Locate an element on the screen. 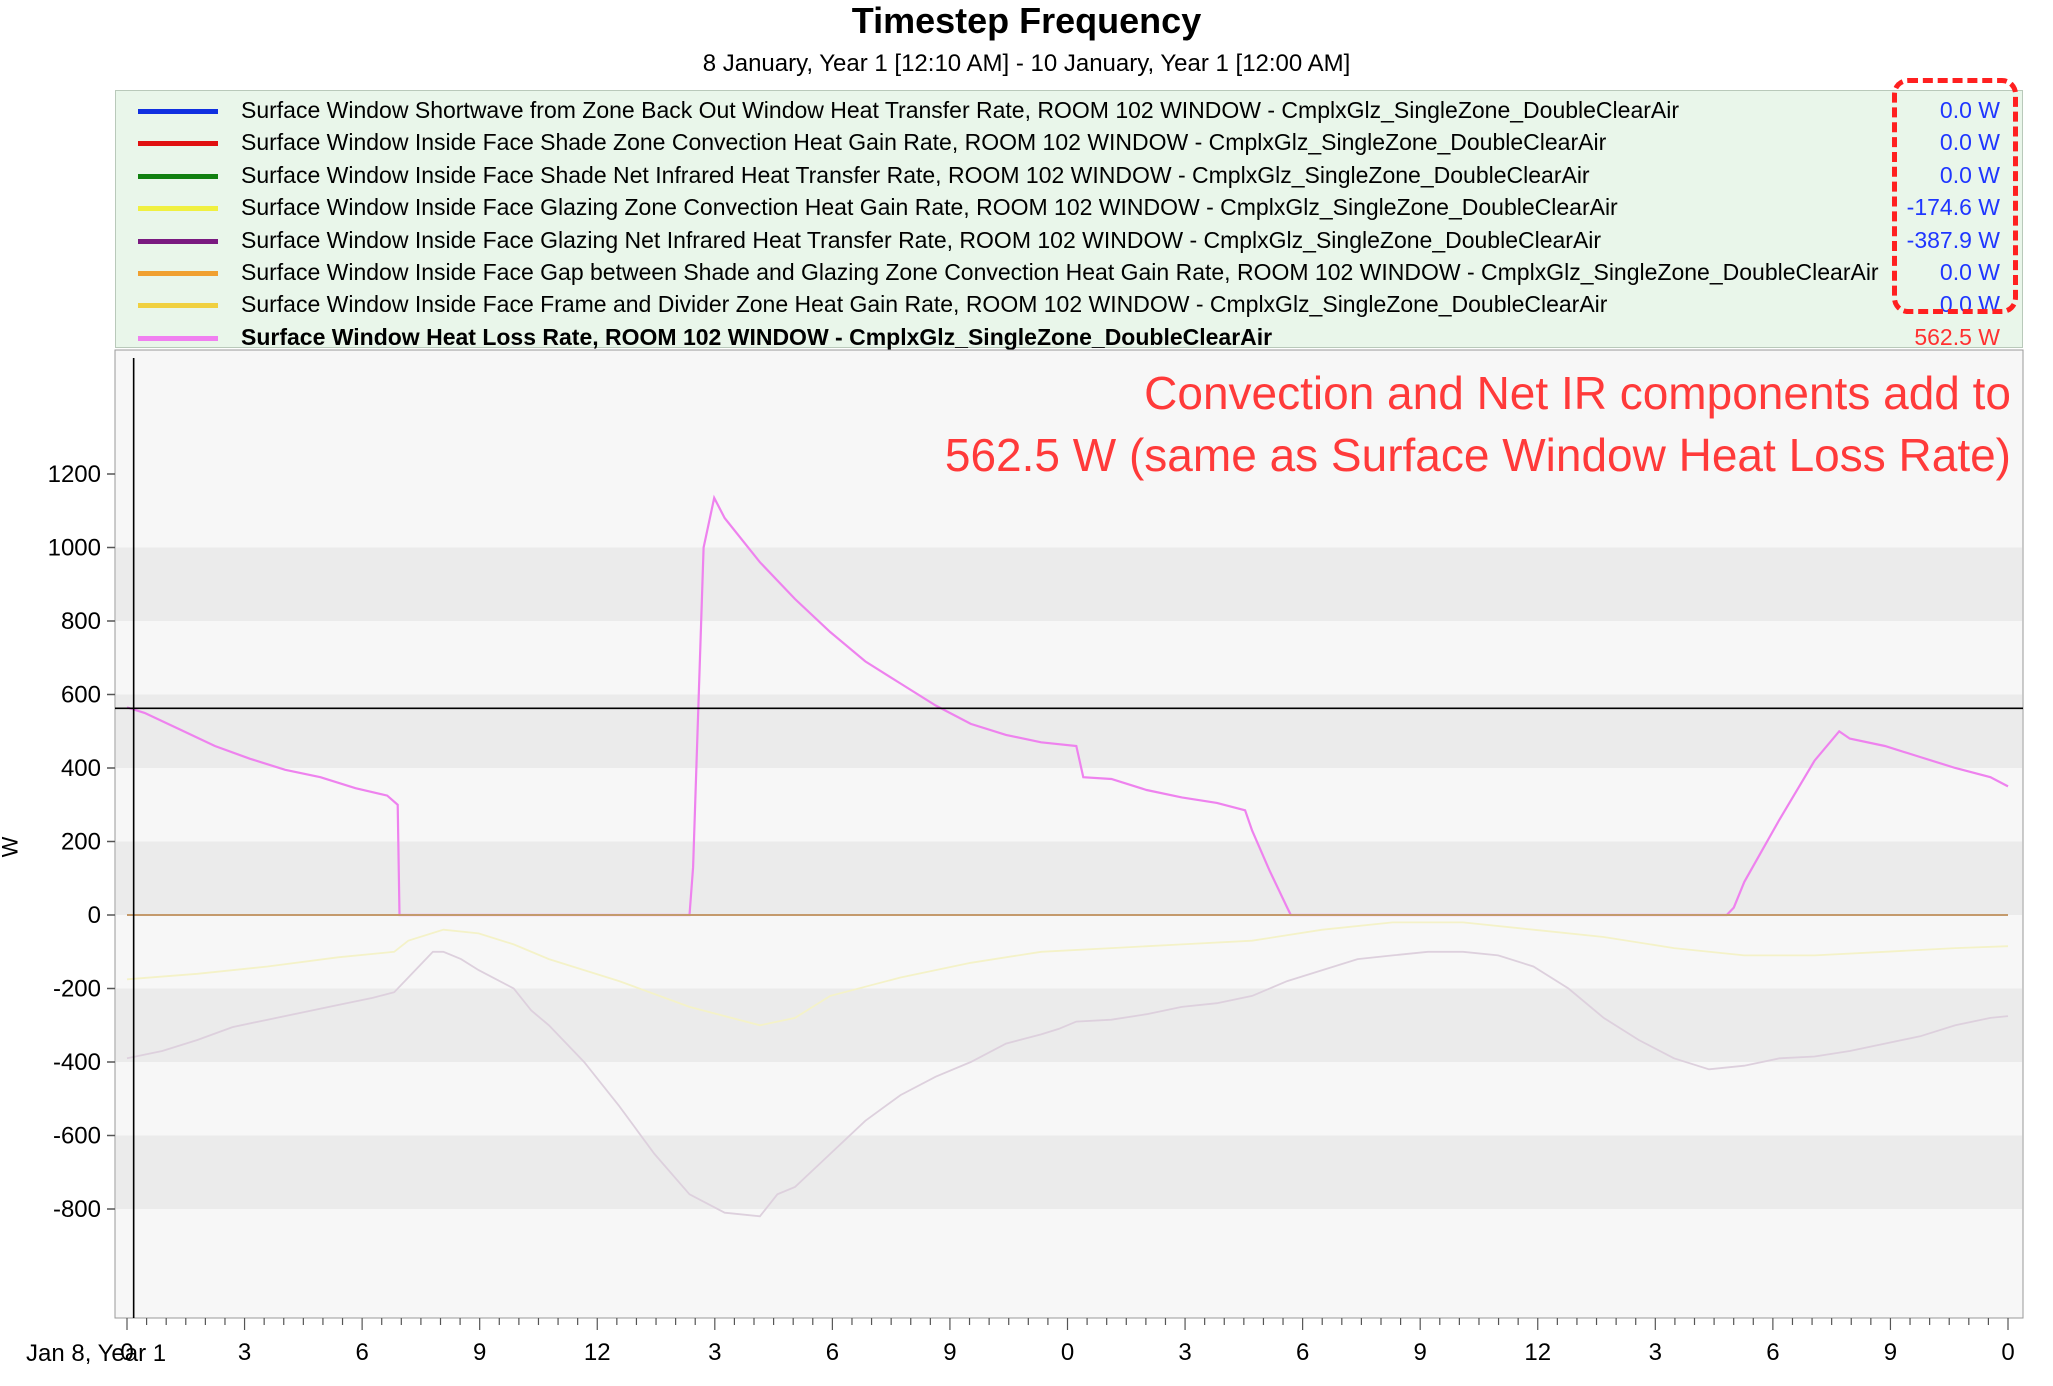  y-tick-label: 400 is located at coordinates (81, 768).